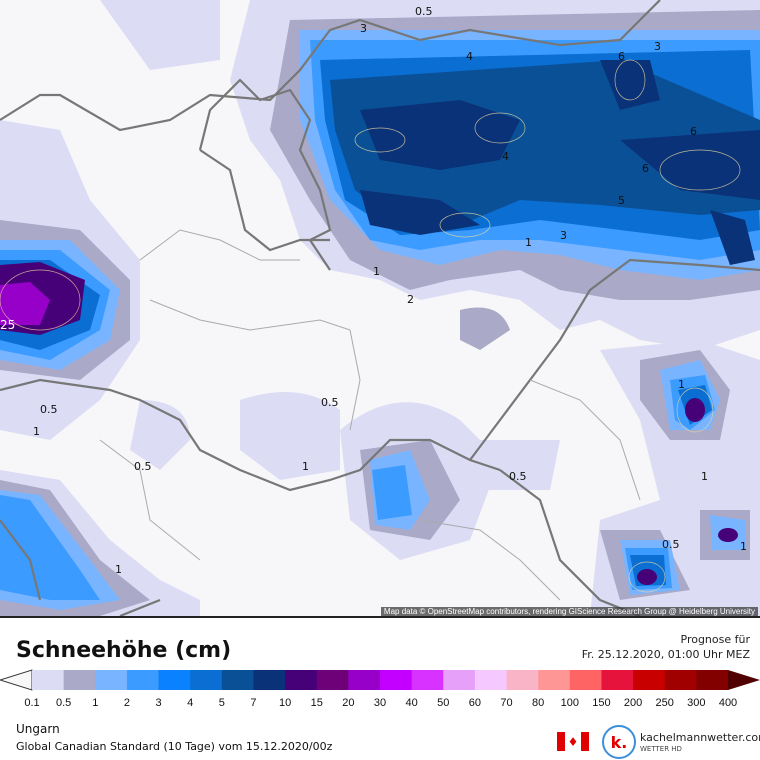 The width and height of the screenshot is (760, 760). What do you see at coordinates (16, 680) in the screenshot?
I see `colorbar-under-arrow` at bounding box center [16, 680].